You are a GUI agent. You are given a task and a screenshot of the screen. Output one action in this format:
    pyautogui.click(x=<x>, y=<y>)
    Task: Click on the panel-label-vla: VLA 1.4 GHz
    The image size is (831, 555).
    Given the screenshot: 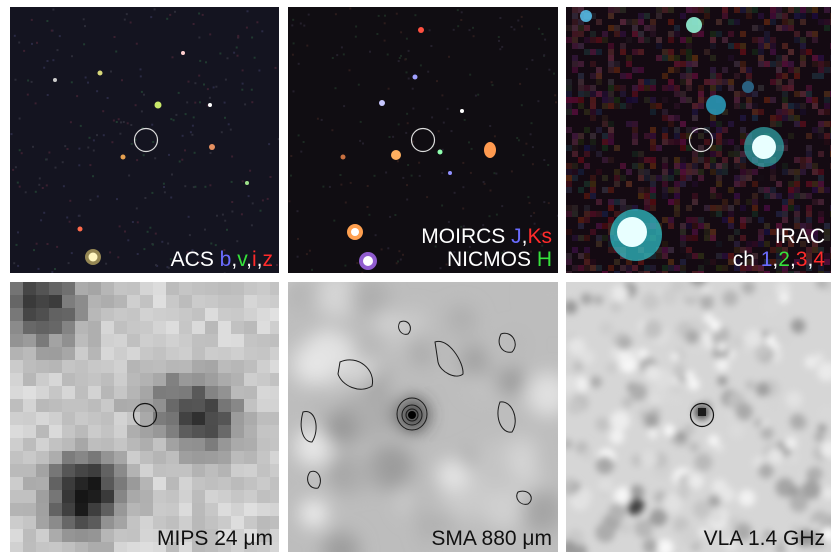 What is the action you would take?
    pyautogui.click(x=764, y=538)
    